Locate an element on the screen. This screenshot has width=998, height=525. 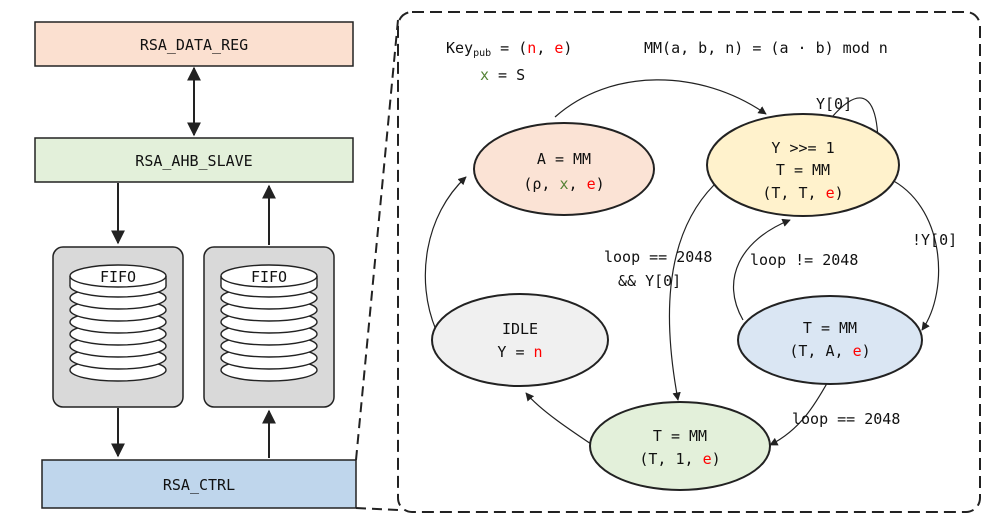
rsa-data-reg-label: RSA_DATA_REG is located at coordinates (194, 45).